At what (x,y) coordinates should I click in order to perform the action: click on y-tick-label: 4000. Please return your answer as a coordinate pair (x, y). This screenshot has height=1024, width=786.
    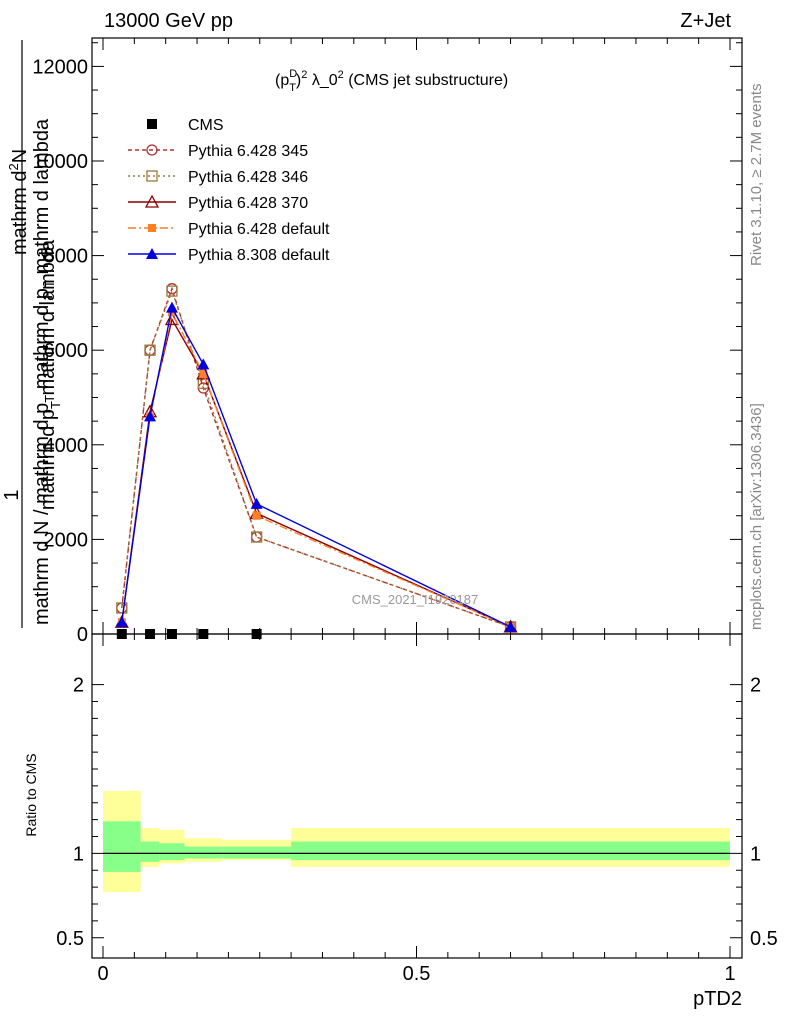
    Looking at the image, I should click on (66, 446).